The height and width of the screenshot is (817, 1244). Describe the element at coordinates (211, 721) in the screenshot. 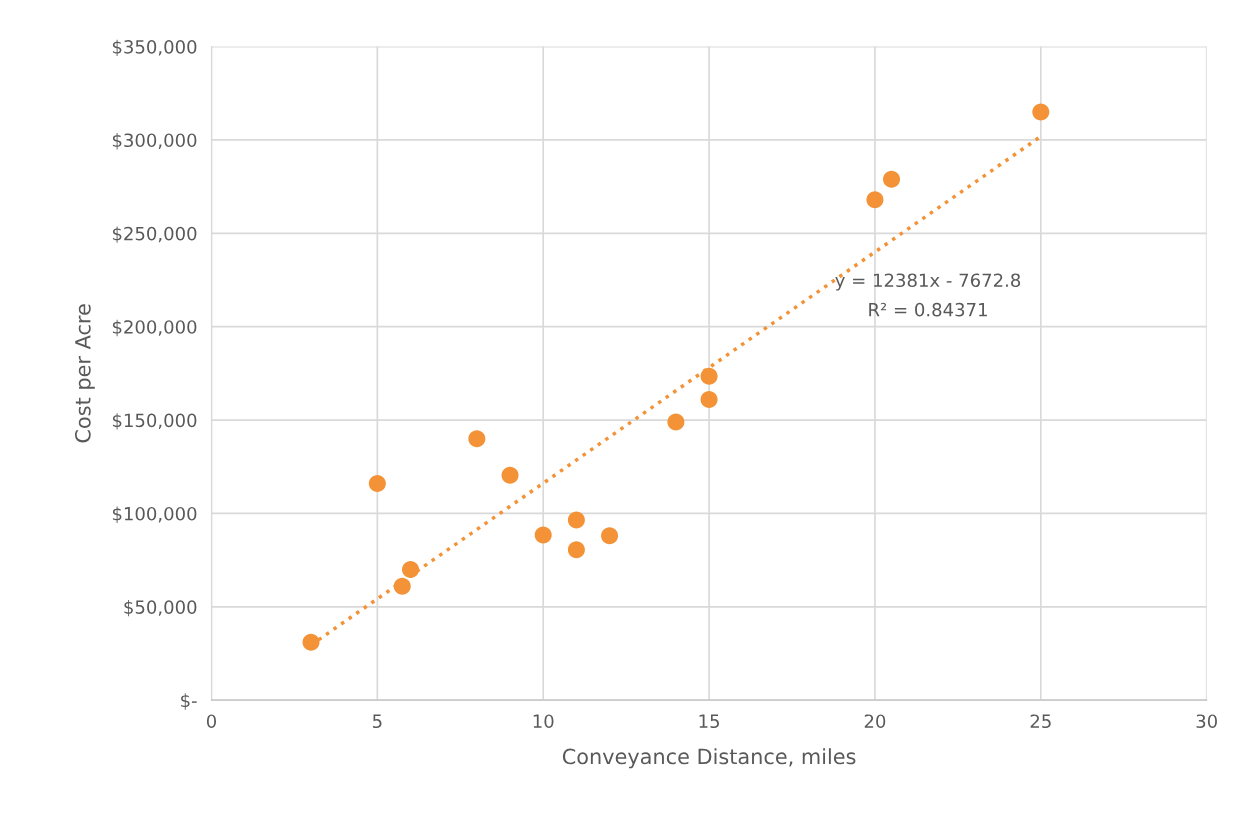

I see `x-tick-label: 0` at that location.